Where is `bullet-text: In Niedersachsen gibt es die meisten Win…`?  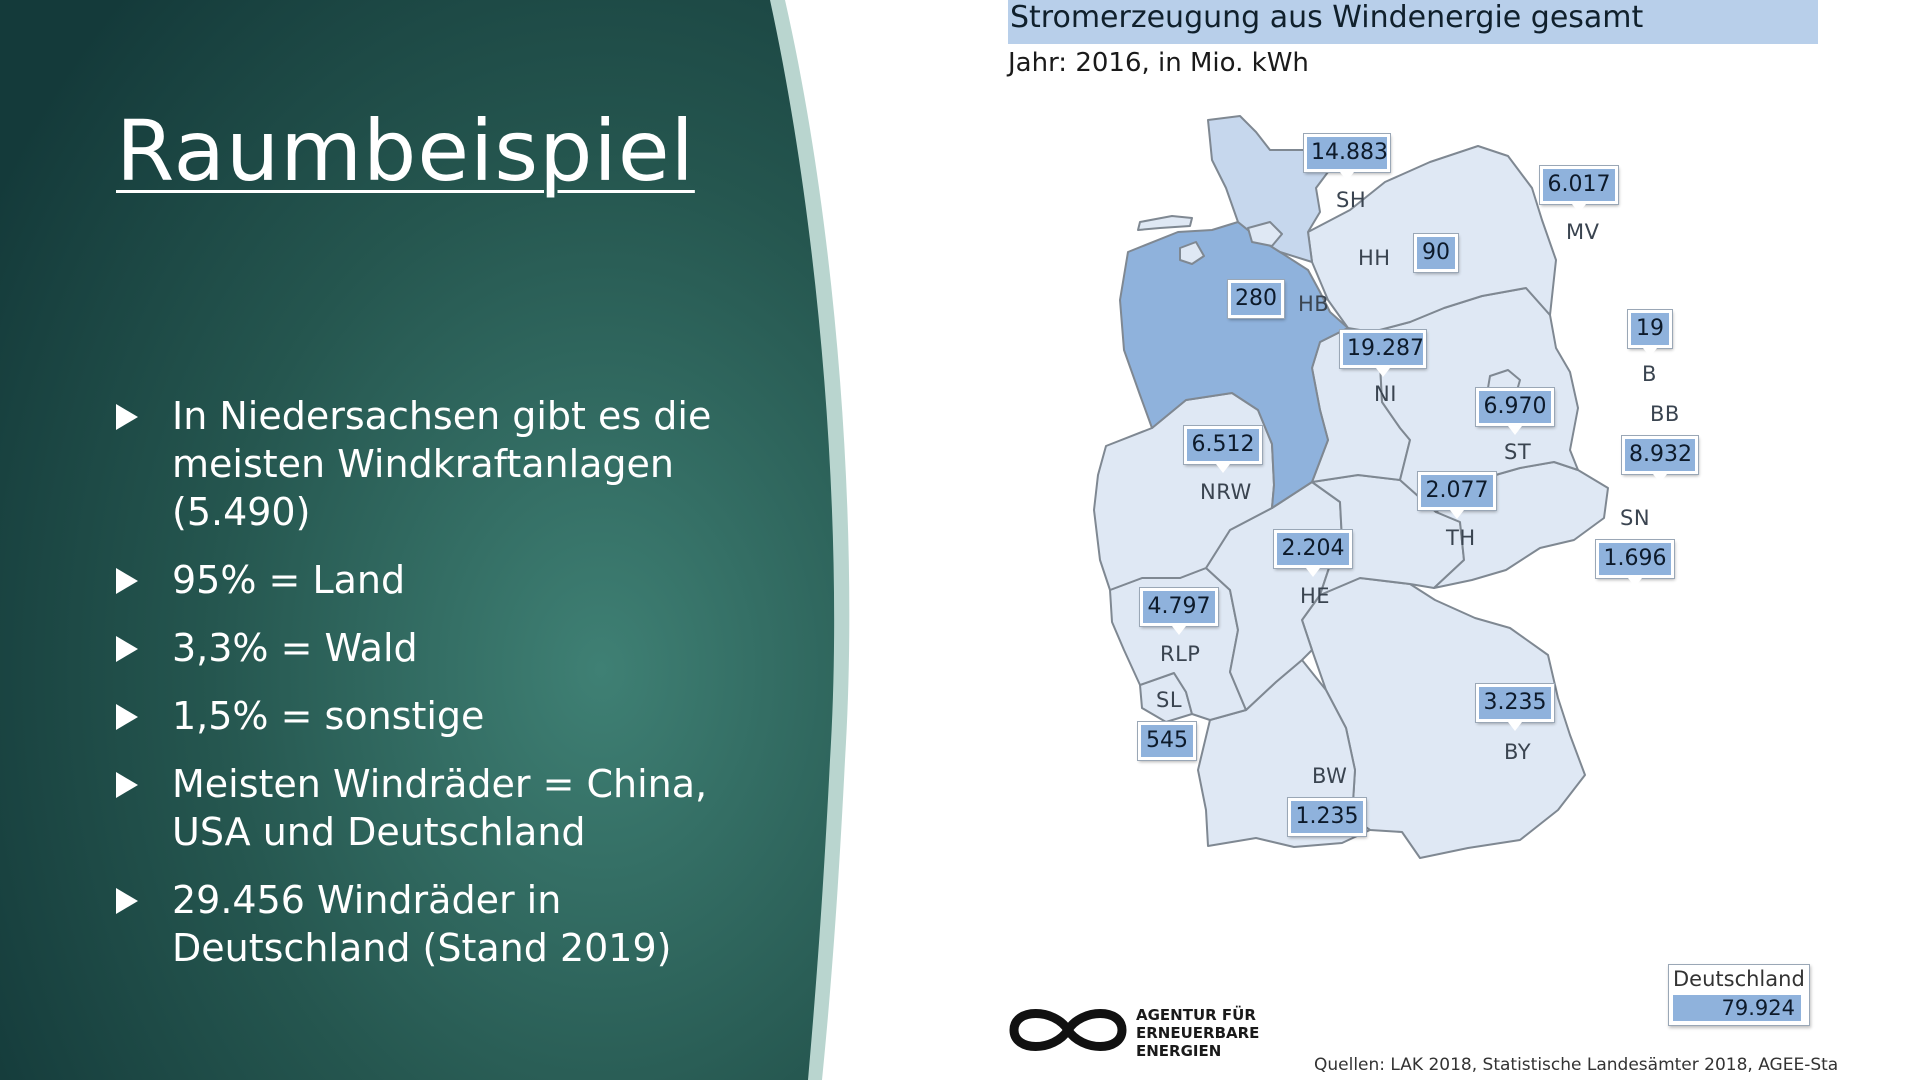
bullet-text: In Niedersachsen gibt es die meisten Win… is located at coordinates (442, 464).